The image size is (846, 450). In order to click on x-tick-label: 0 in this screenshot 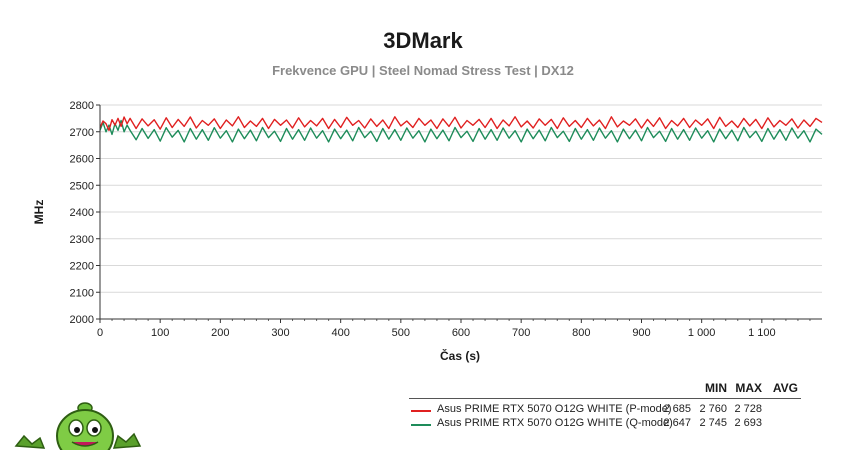, I will do `click(100, 333)`.